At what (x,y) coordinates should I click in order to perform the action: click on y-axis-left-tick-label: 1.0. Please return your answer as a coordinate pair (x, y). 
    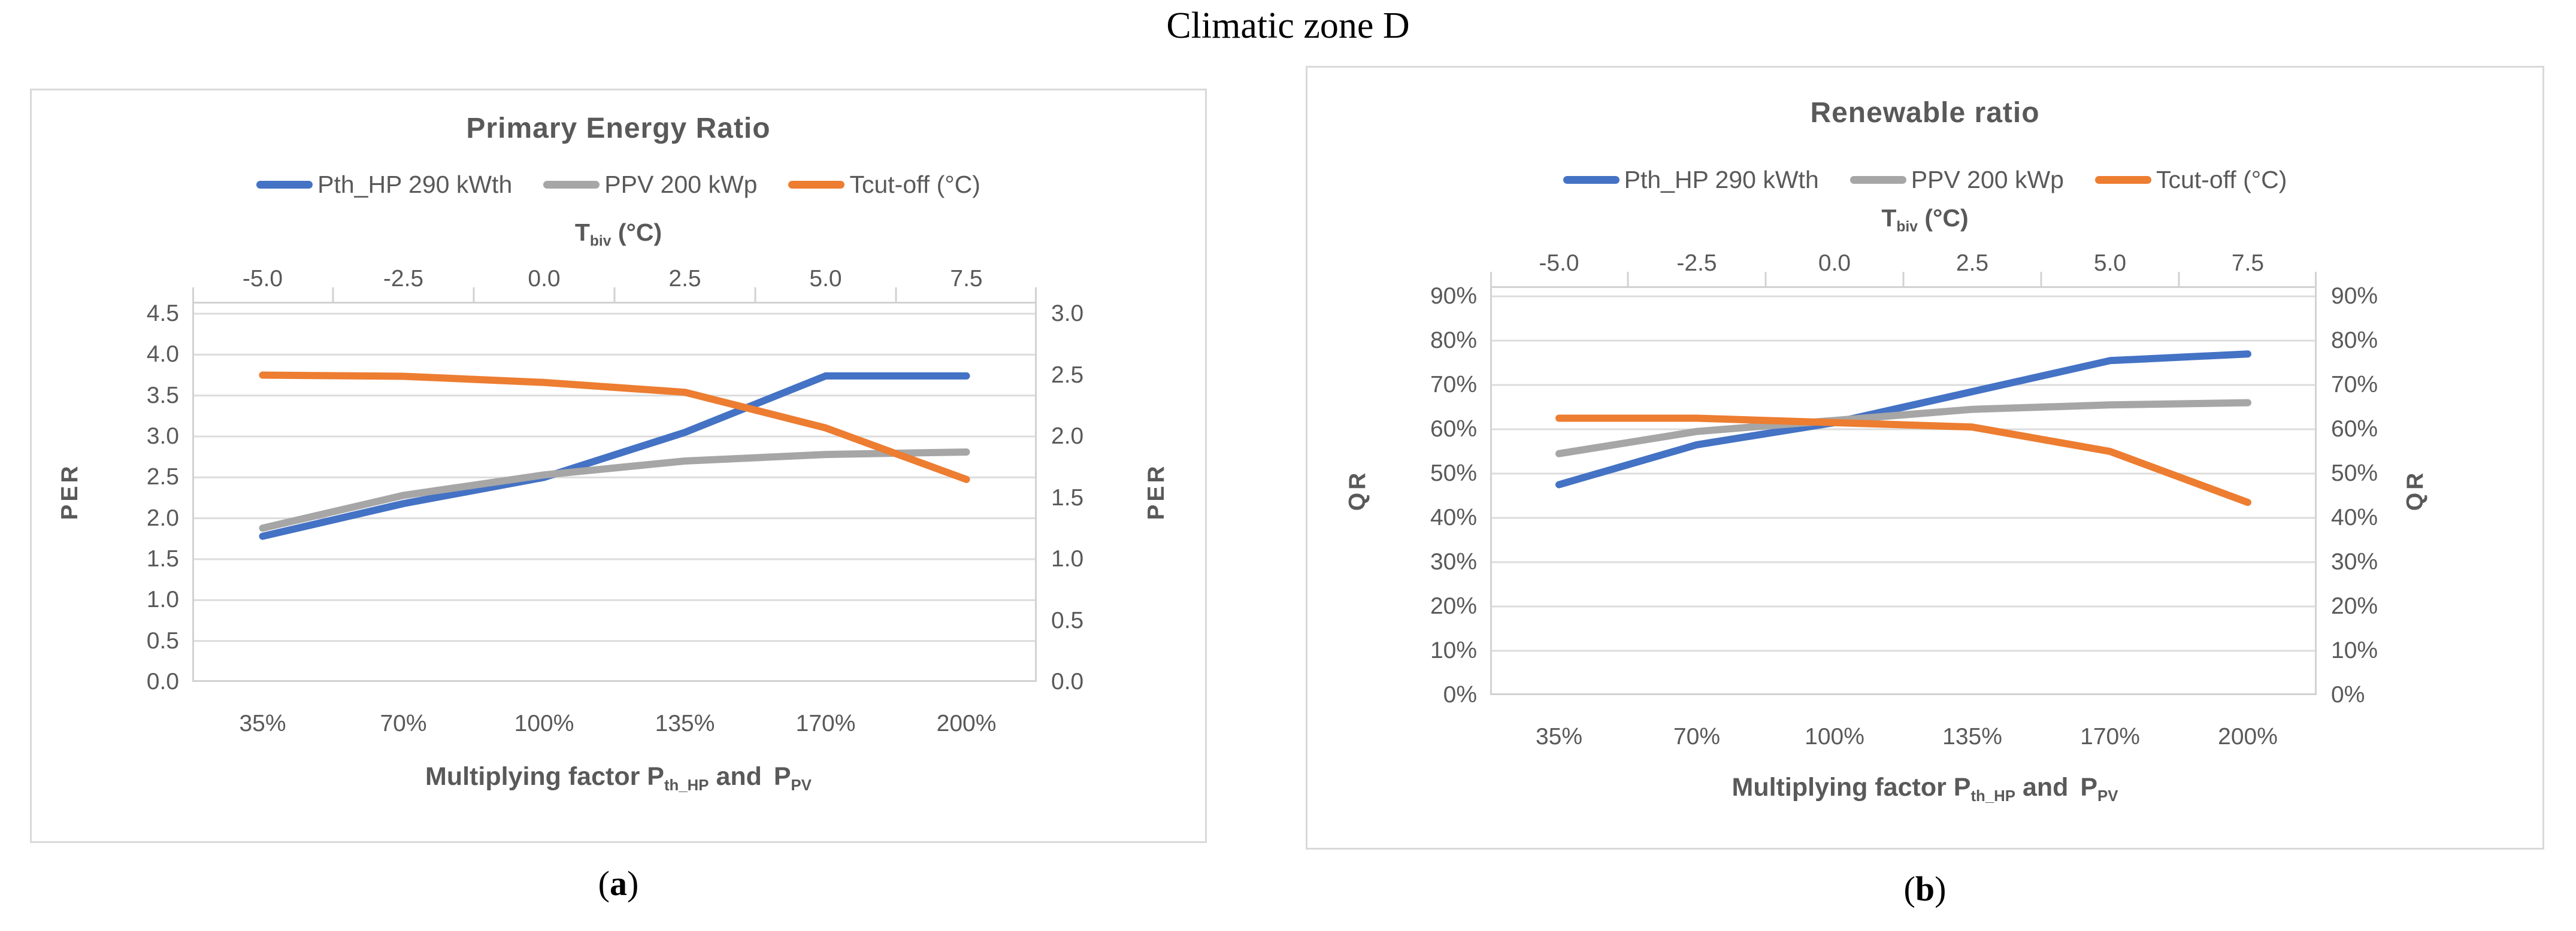
    Looking at the image, I should click on (162, 600).